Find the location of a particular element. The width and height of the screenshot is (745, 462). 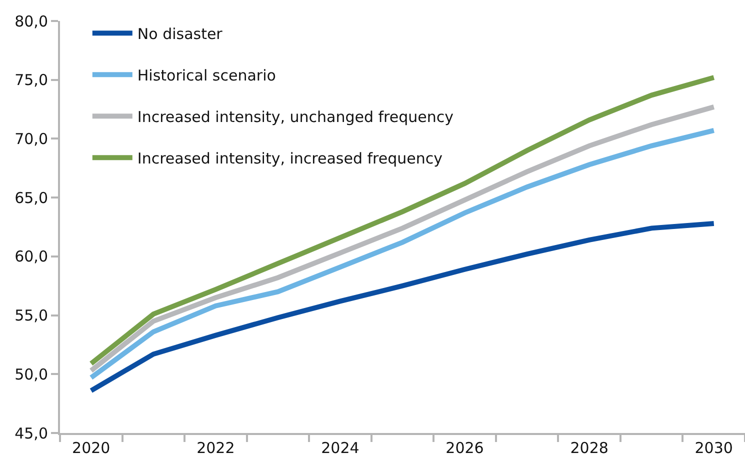

legend-label: No disaster is located at coordinates (180, 33).